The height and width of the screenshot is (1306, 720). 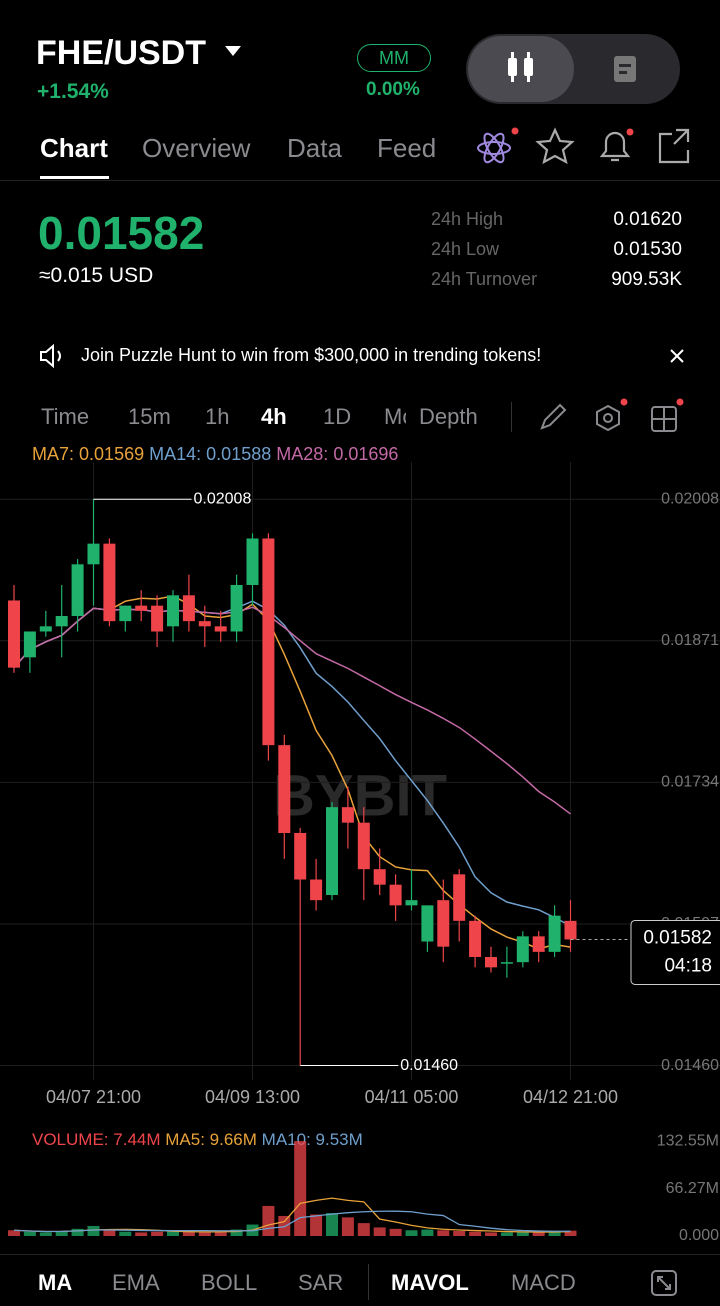 What do you see at coordinates (74, 148) in the screenshot?
I see `tab: Chart` at bounding box center [74, 148].